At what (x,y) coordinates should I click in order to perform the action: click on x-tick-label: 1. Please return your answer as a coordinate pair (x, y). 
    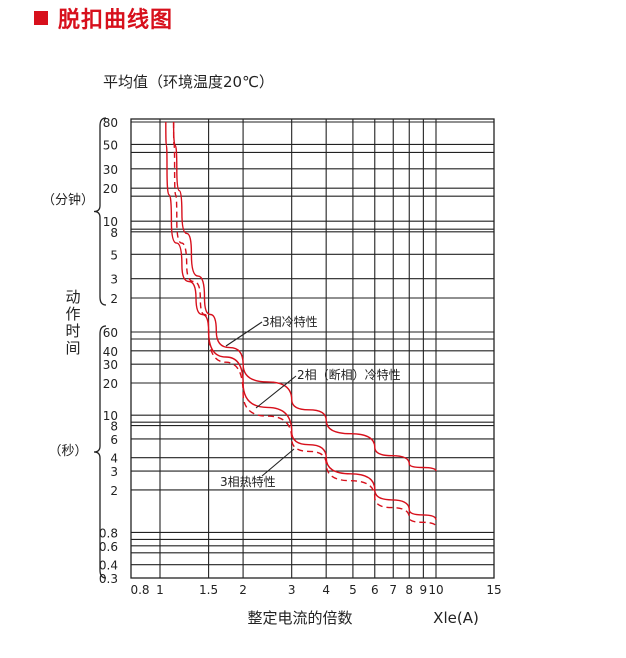
    Looking at the image, I should click on (160, 590).